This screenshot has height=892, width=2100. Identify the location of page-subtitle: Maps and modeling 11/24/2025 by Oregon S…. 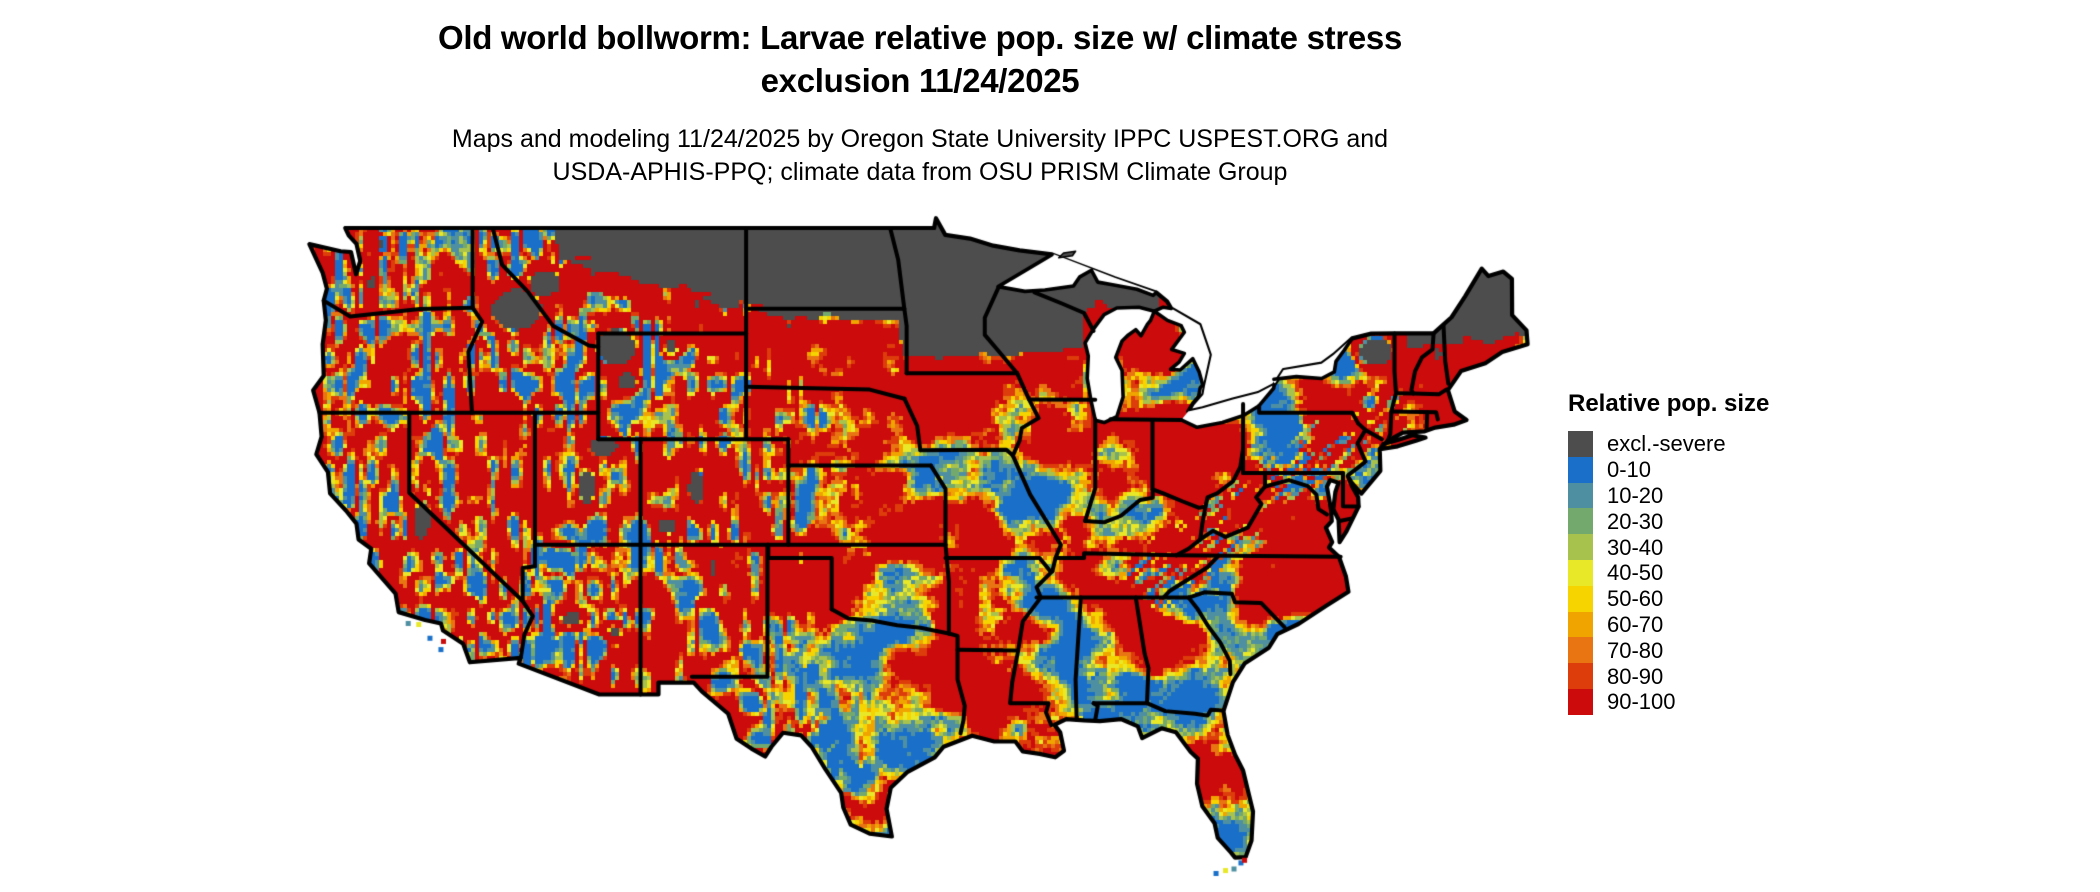
(920, 156).